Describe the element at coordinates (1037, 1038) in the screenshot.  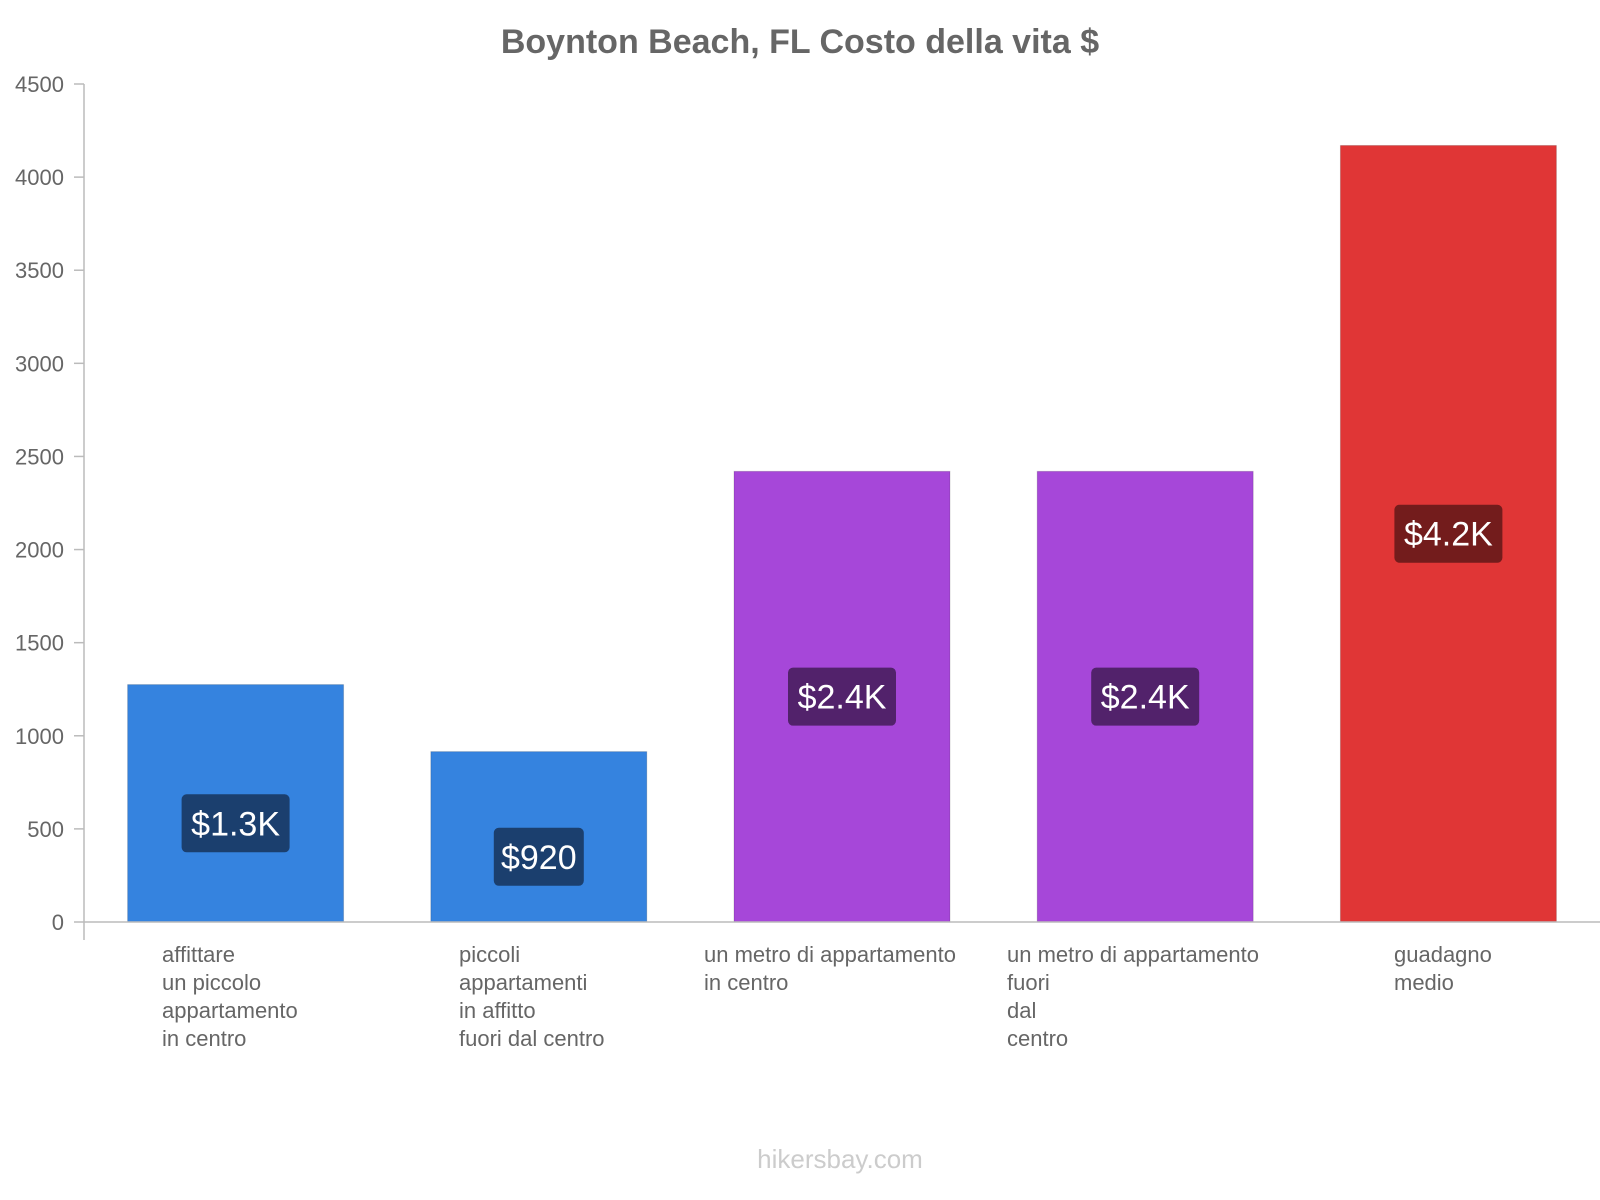
I see `x-category-line: centro` at that location.